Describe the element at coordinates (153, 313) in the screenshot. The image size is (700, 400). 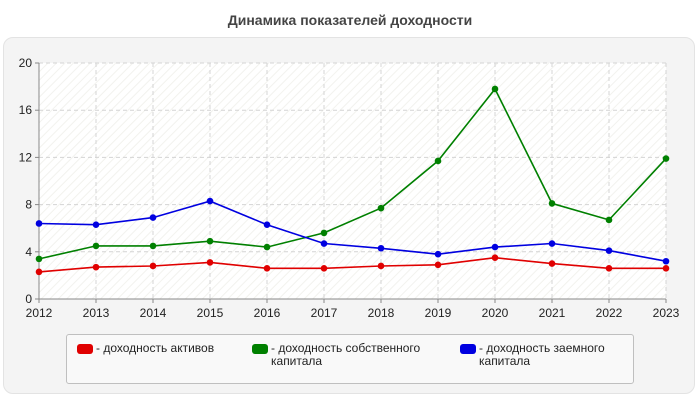
I see `x-tick-label: 2014` at that location.